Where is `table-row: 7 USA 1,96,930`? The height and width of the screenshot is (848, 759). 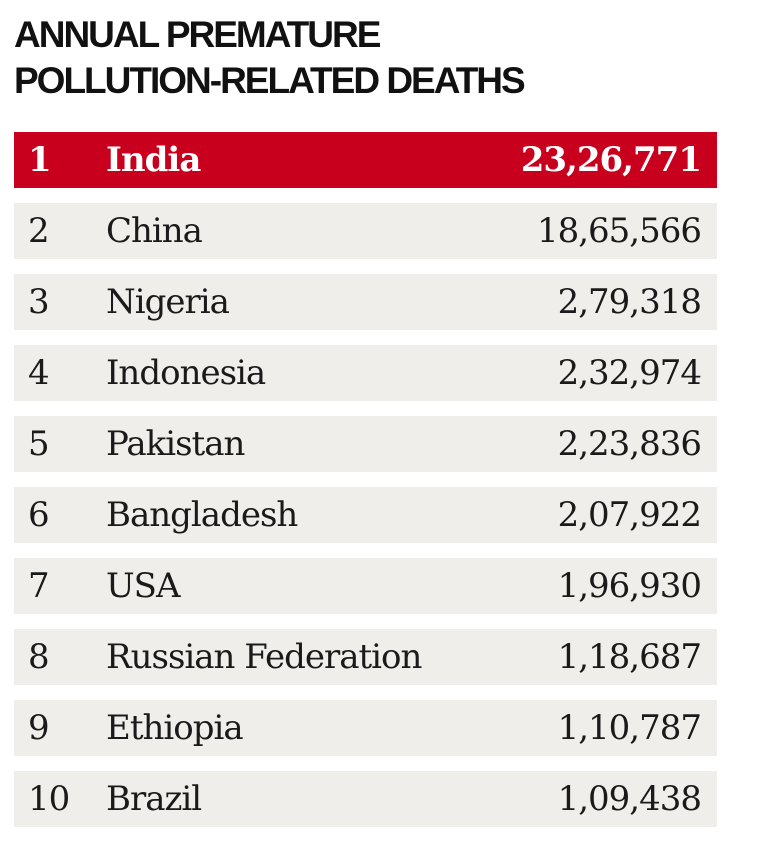 table-row: 7 USA 1,96,930 is located at coordinates (365, 586).